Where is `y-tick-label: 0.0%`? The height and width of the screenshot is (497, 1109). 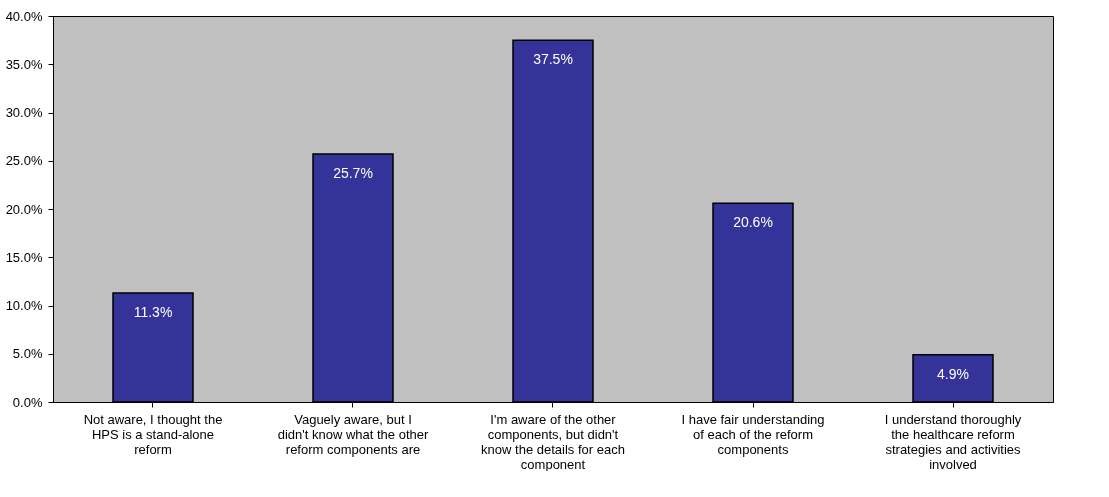
y-tick-label: 0.0% is located at coordinates (27, 402).